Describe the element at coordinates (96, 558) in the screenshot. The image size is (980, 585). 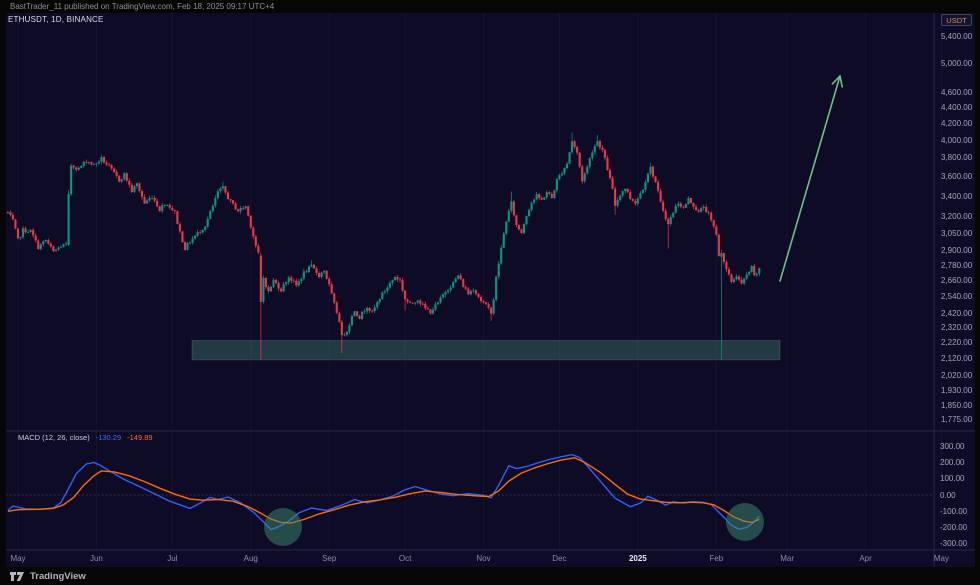
I see `time-axis-label: Jun` at that location.